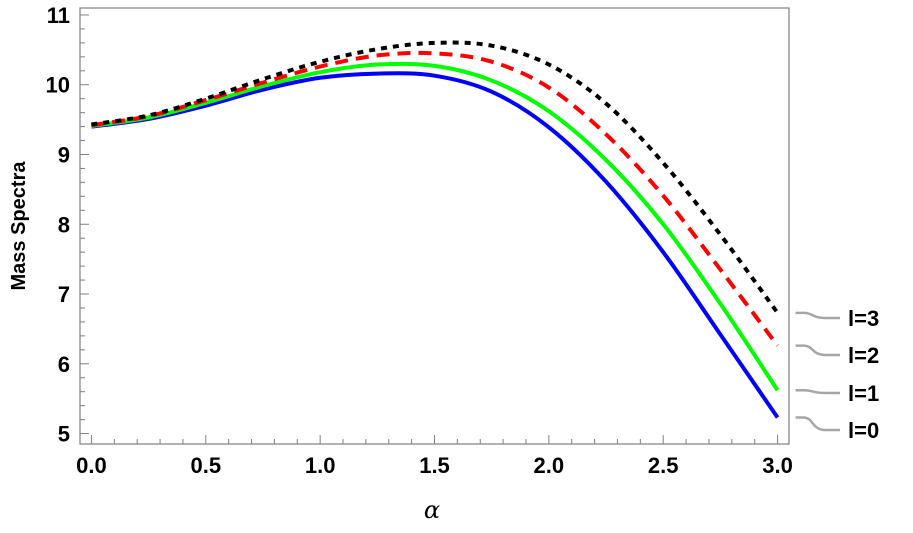 The width and height of the screenshot is (913, 533). I want to click on x-tick-label: 0.5, so click(205, 465).